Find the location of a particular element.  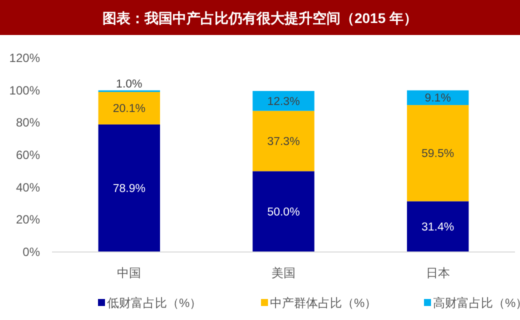

data-label: 12.3% is located at coordinates (283, 102).